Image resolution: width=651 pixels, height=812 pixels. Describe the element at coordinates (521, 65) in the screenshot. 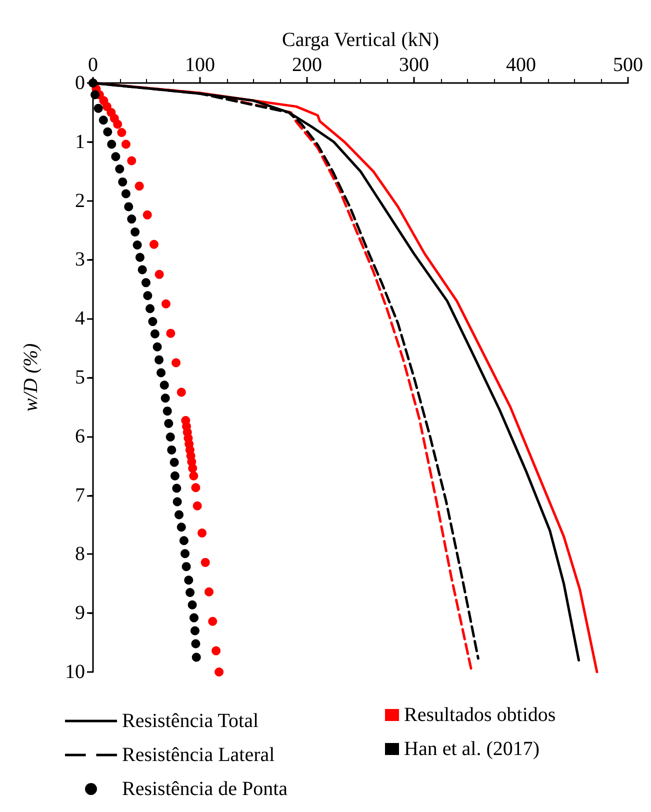

I see `x-tick-label: 400` at that location.